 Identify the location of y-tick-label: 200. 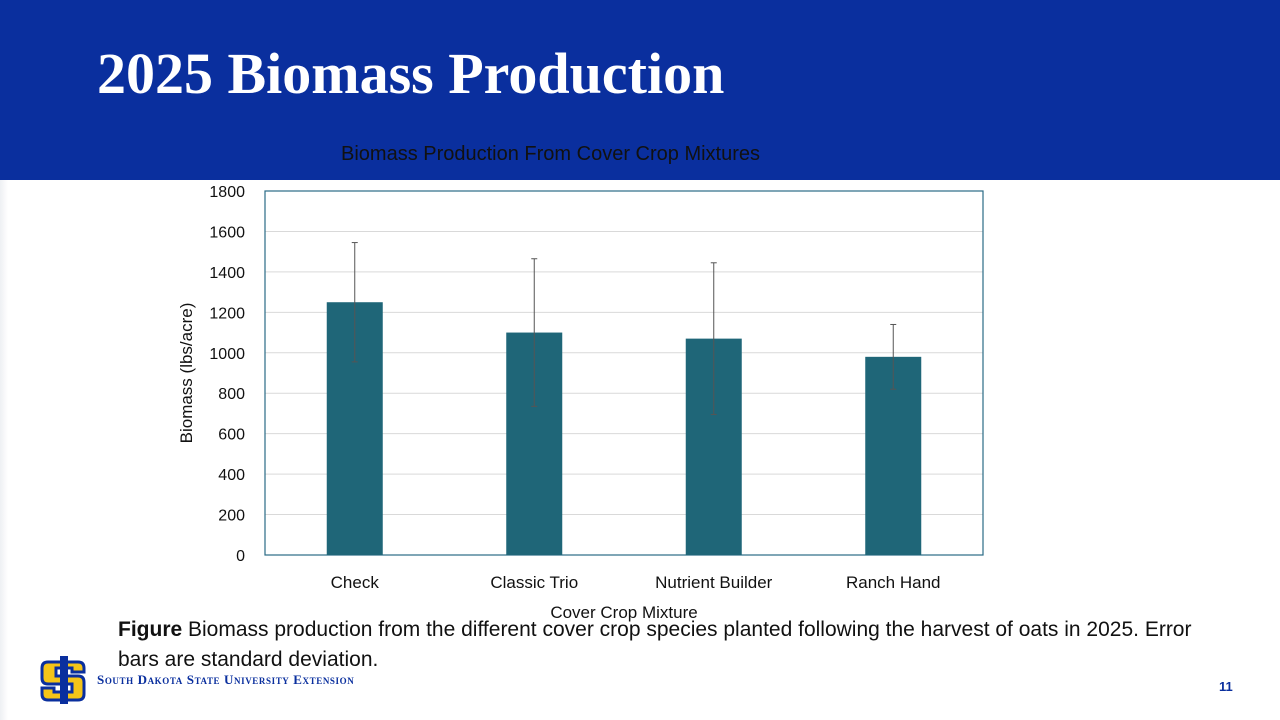
(231, 516).